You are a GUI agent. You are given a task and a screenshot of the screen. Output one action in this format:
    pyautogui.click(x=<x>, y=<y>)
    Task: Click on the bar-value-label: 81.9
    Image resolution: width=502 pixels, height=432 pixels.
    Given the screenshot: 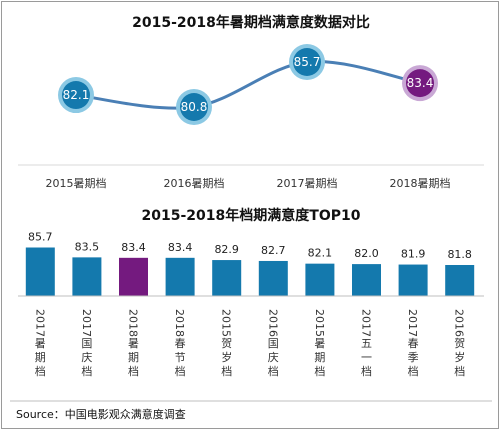 What is the action you would take?
    pyautogui.click(x=413, y=254)
    